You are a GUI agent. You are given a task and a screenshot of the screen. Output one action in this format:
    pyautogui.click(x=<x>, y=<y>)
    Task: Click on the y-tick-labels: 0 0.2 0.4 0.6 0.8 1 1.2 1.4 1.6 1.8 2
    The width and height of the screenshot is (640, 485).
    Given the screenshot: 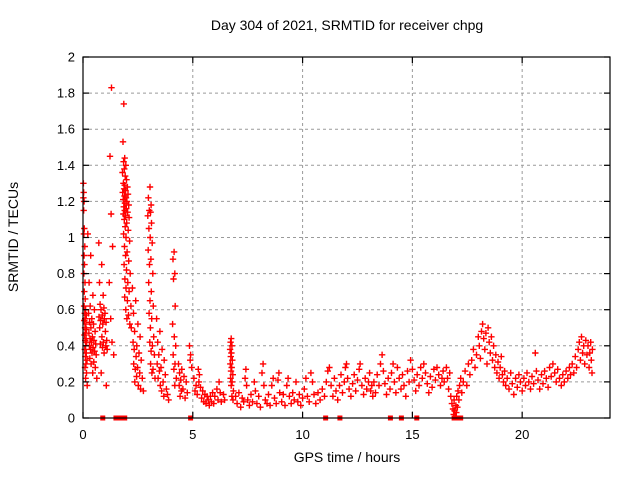 What is the action you would take?
    pyautogui.click(x=66, y=238)
    